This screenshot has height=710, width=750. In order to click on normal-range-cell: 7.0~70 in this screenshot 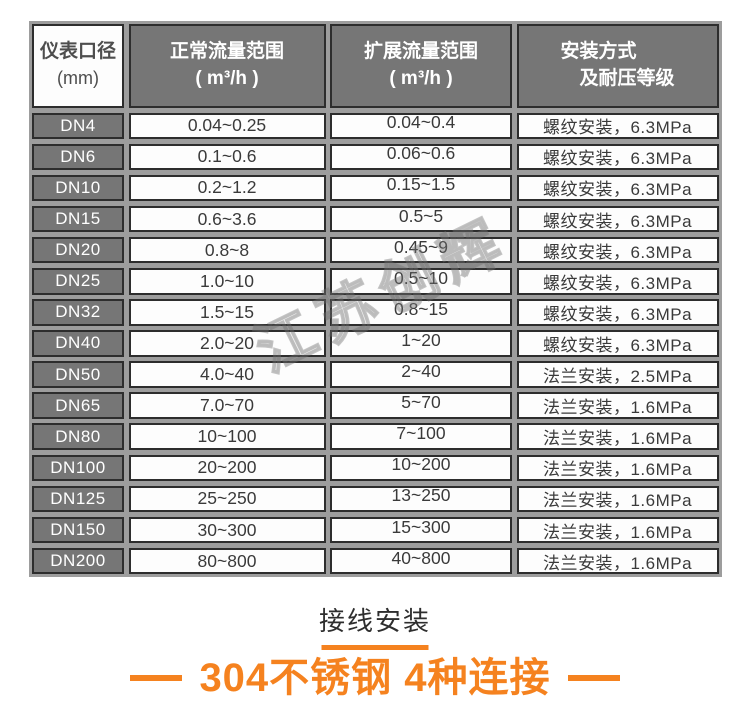, I will do `click(227, 405)`.